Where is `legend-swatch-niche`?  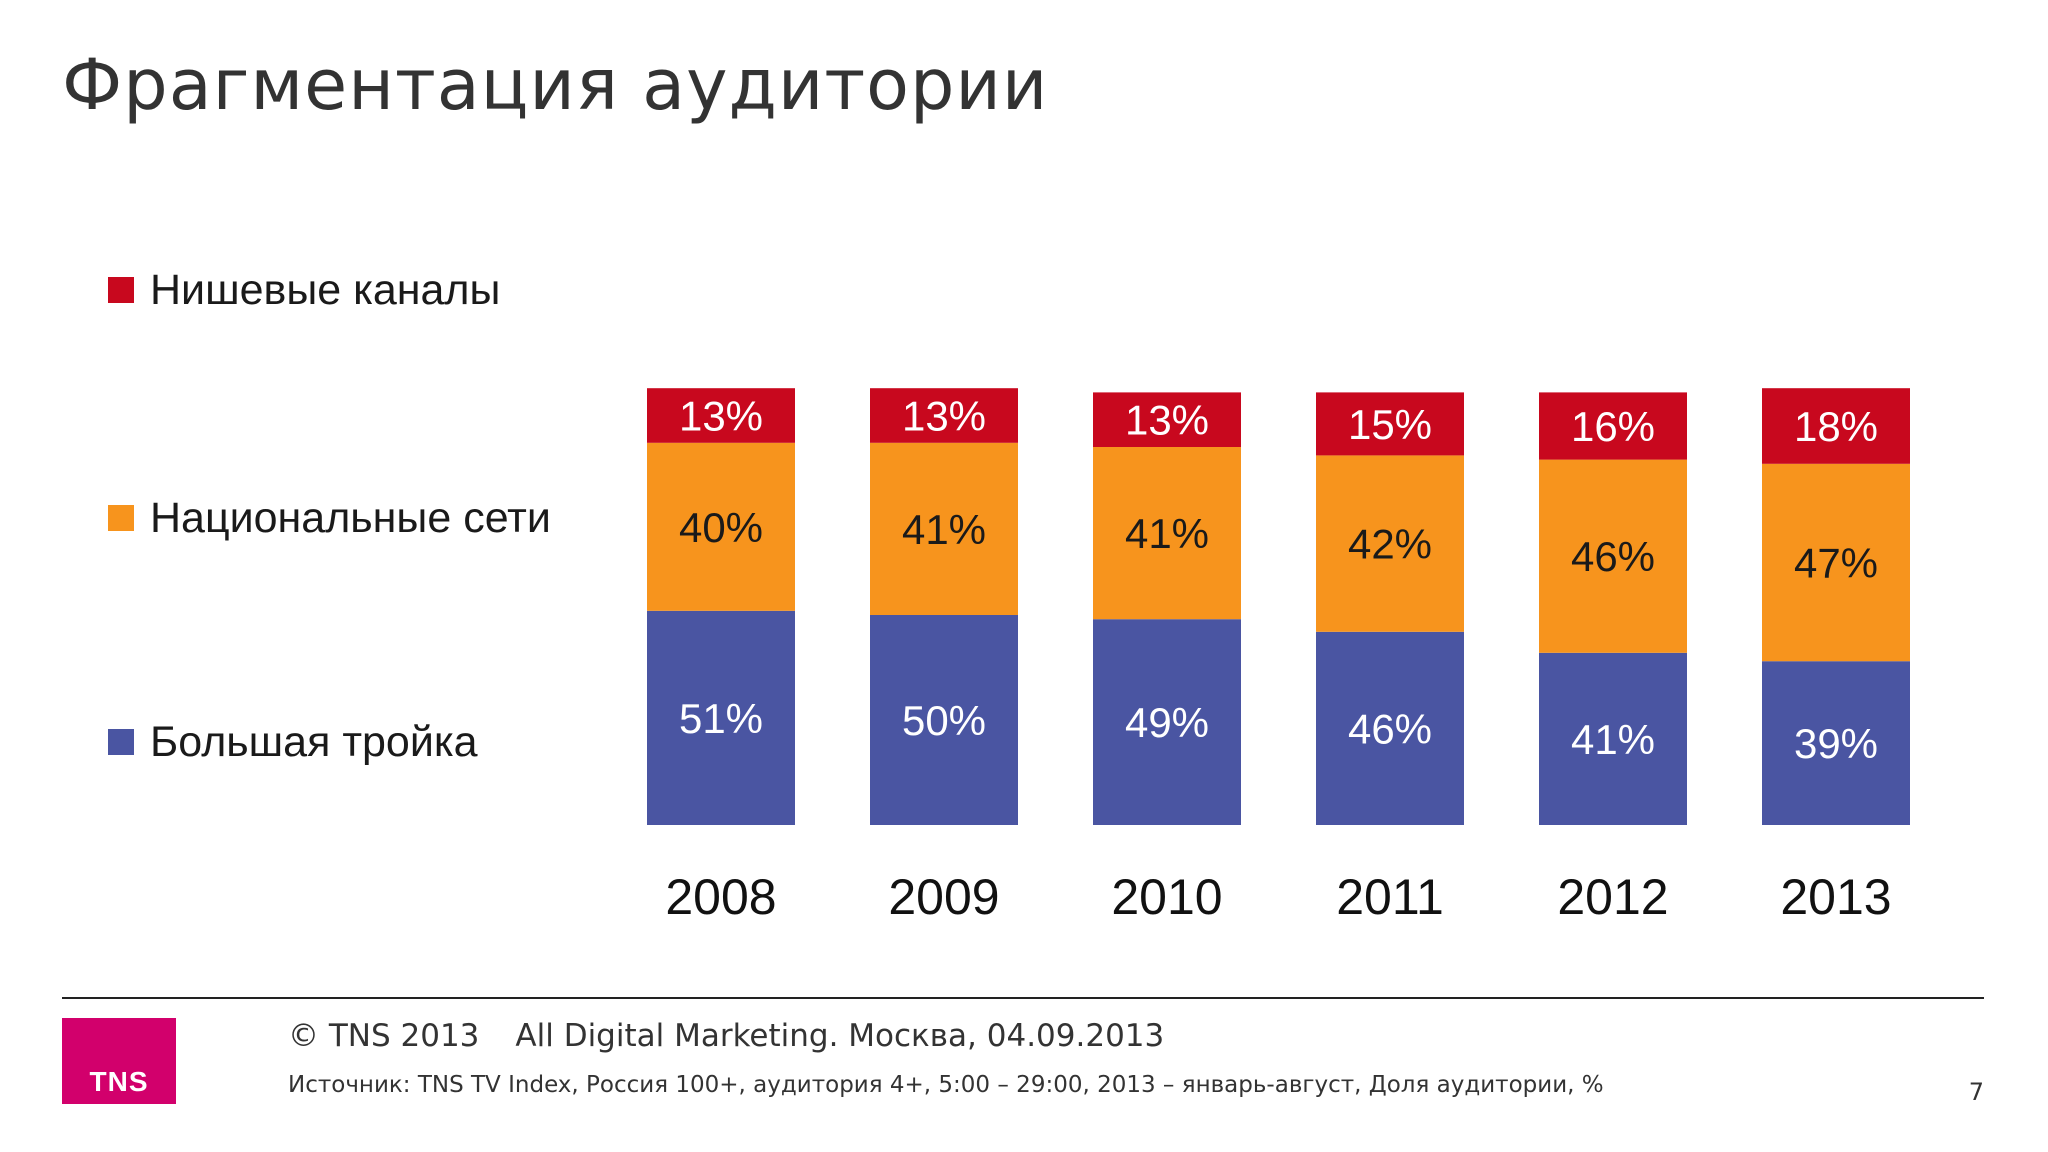 legend-swatch-niche is located at coordinates (121, 290).